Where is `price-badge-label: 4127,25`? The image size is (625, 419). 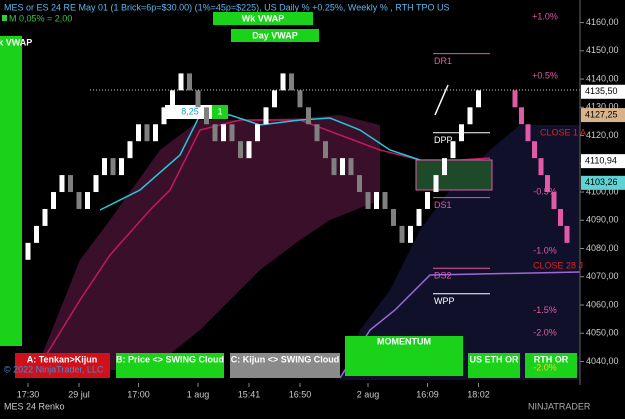
price-badge-label: 4127,25 is located at coordinates (601, 114).